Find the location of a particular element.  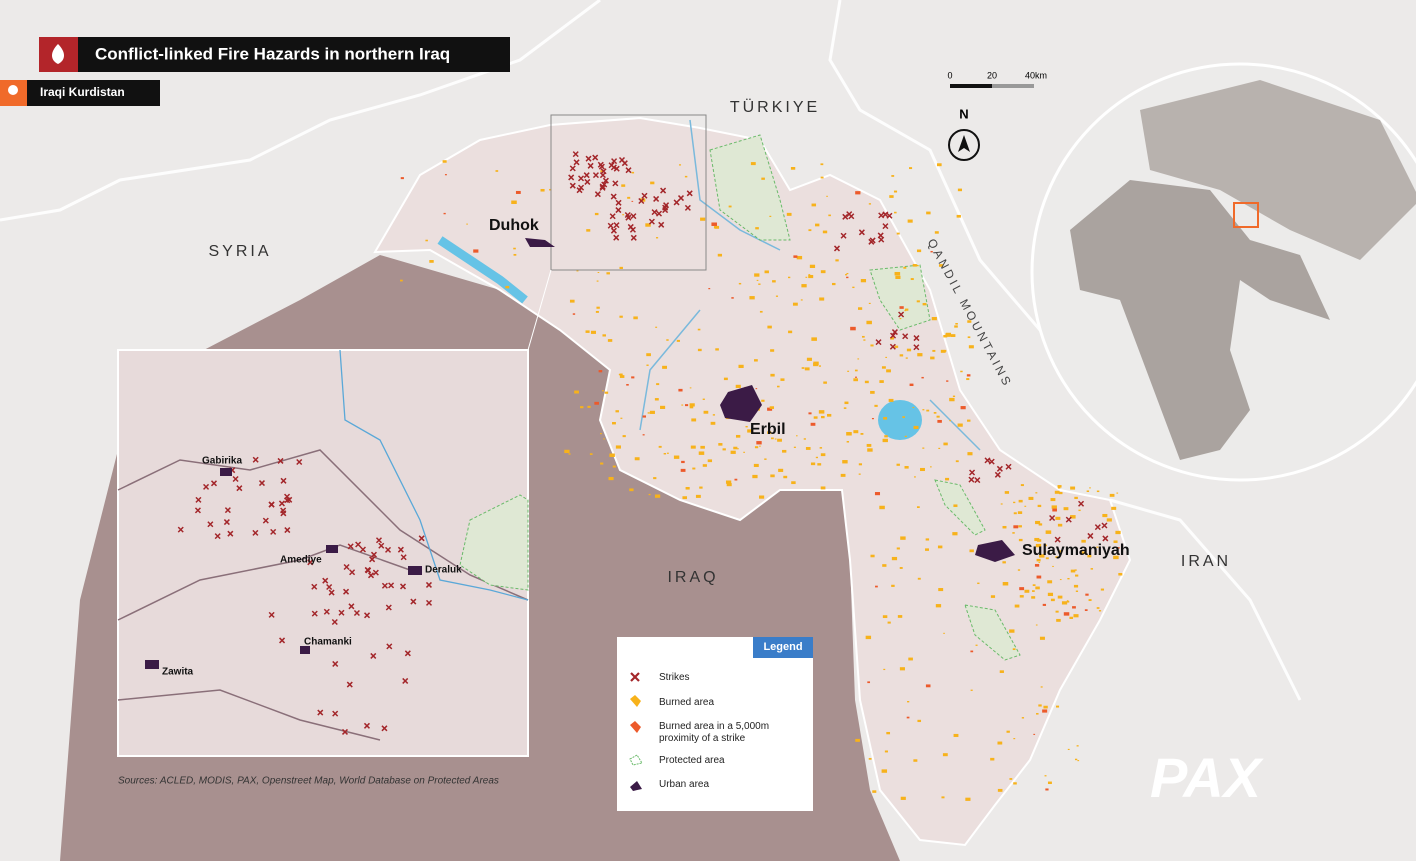

pin-icon is located at coordinates (13, 90).